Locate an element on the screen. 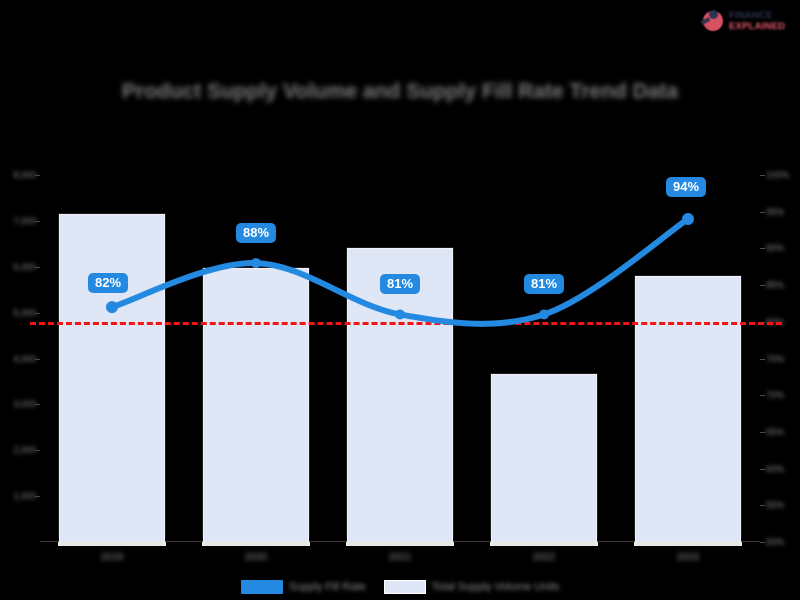 The image size is (800, 600). legend-item-0: Supply Fill Rate is located at coordinates (303, 587).